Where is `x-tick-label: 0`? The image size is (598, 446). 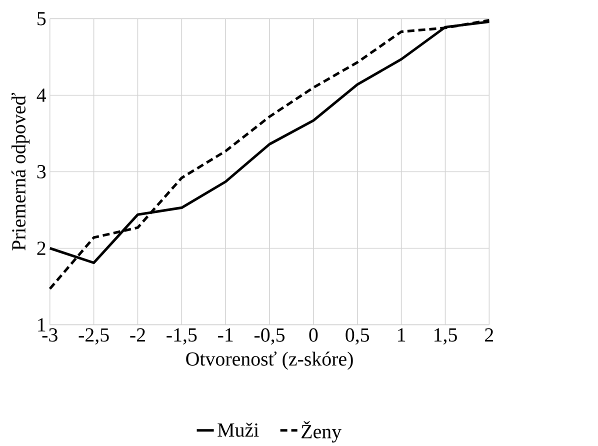 x-tick-label: 0 is located at coordinates (313, 335).